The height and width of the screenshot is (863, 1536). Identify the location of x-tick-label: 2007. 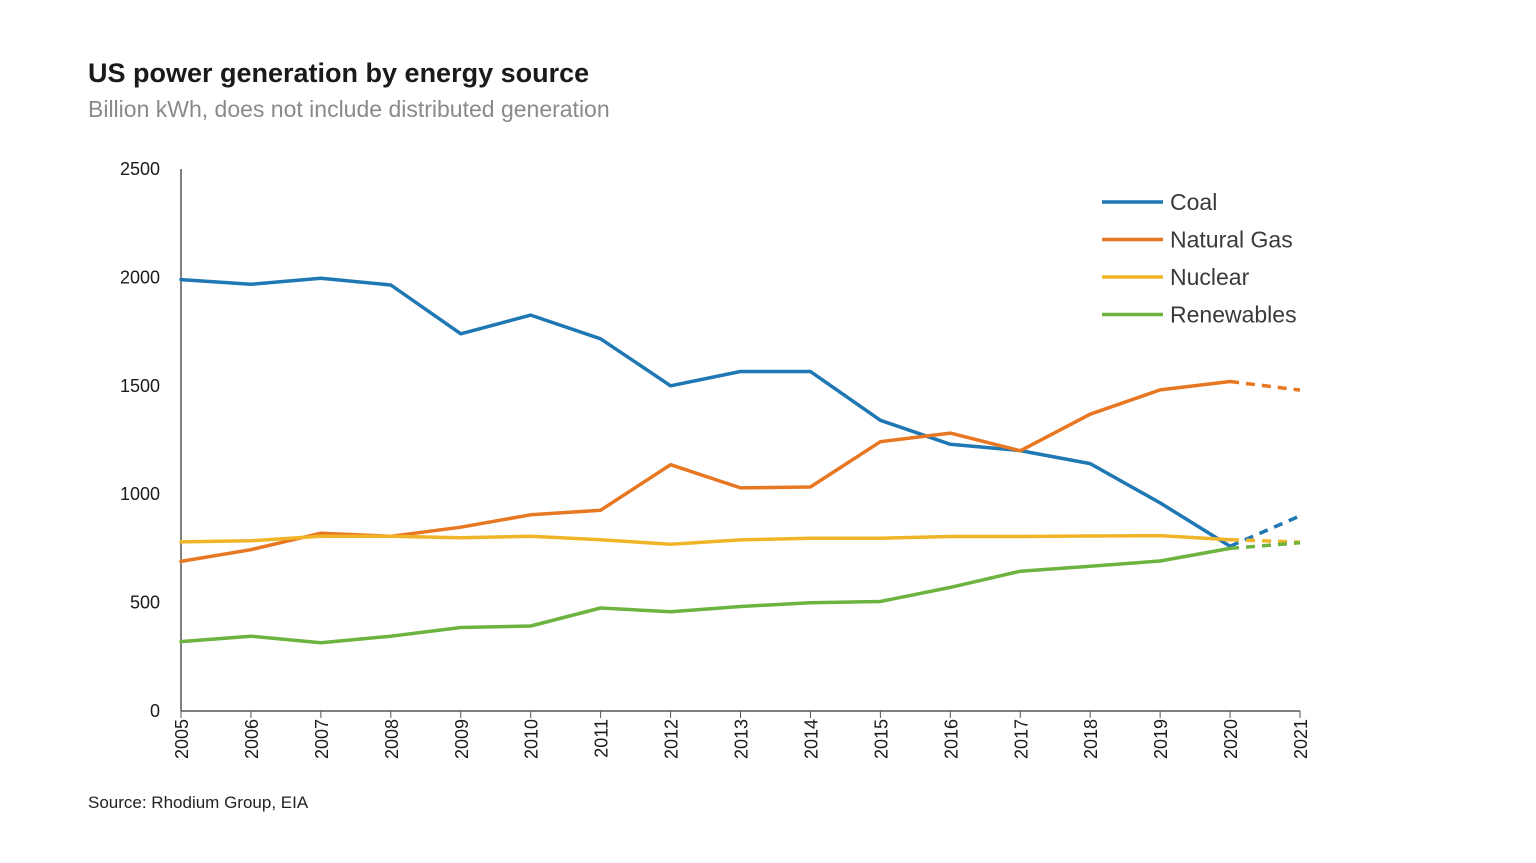
(322, 739).